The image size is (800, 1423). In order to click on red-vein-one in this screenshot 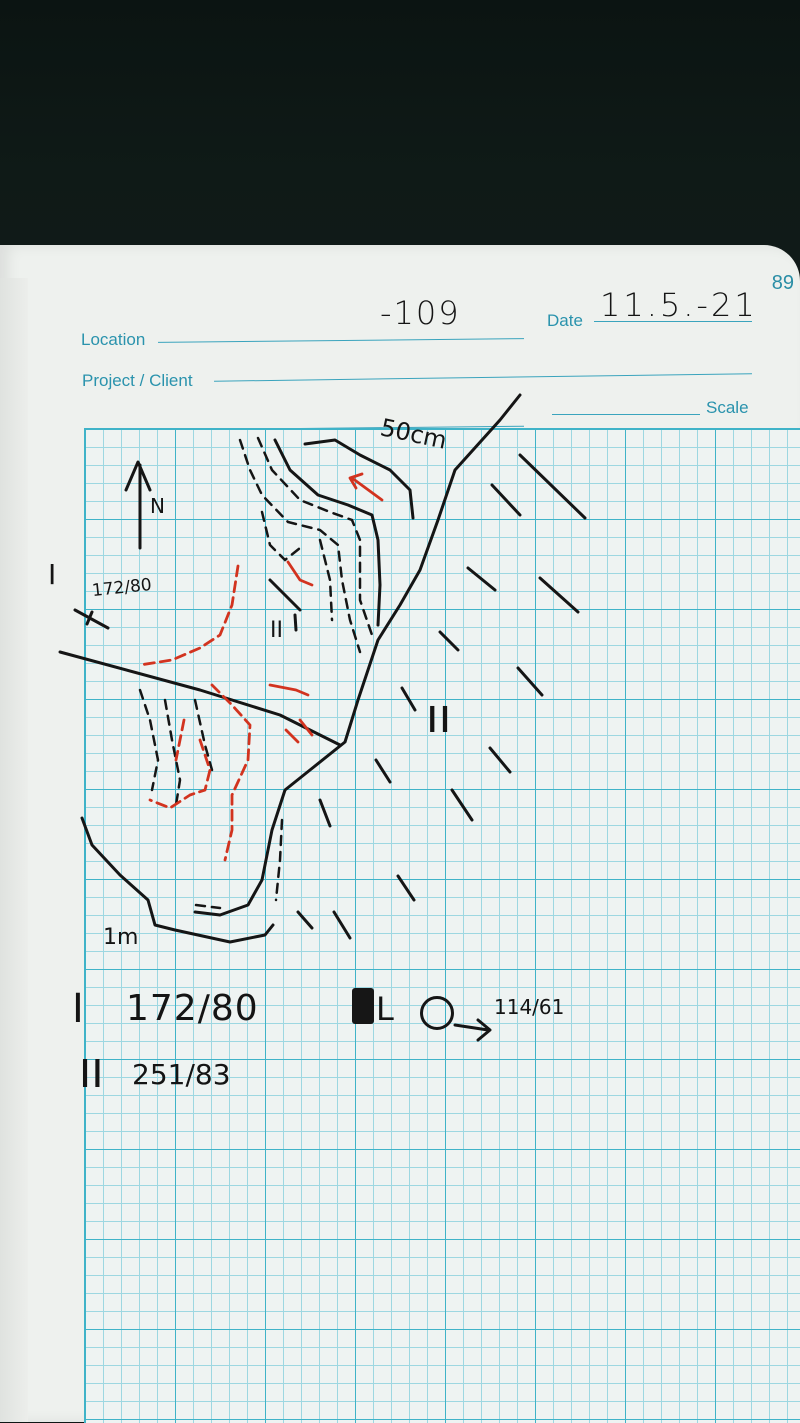, I will do `click(300, 573)`.